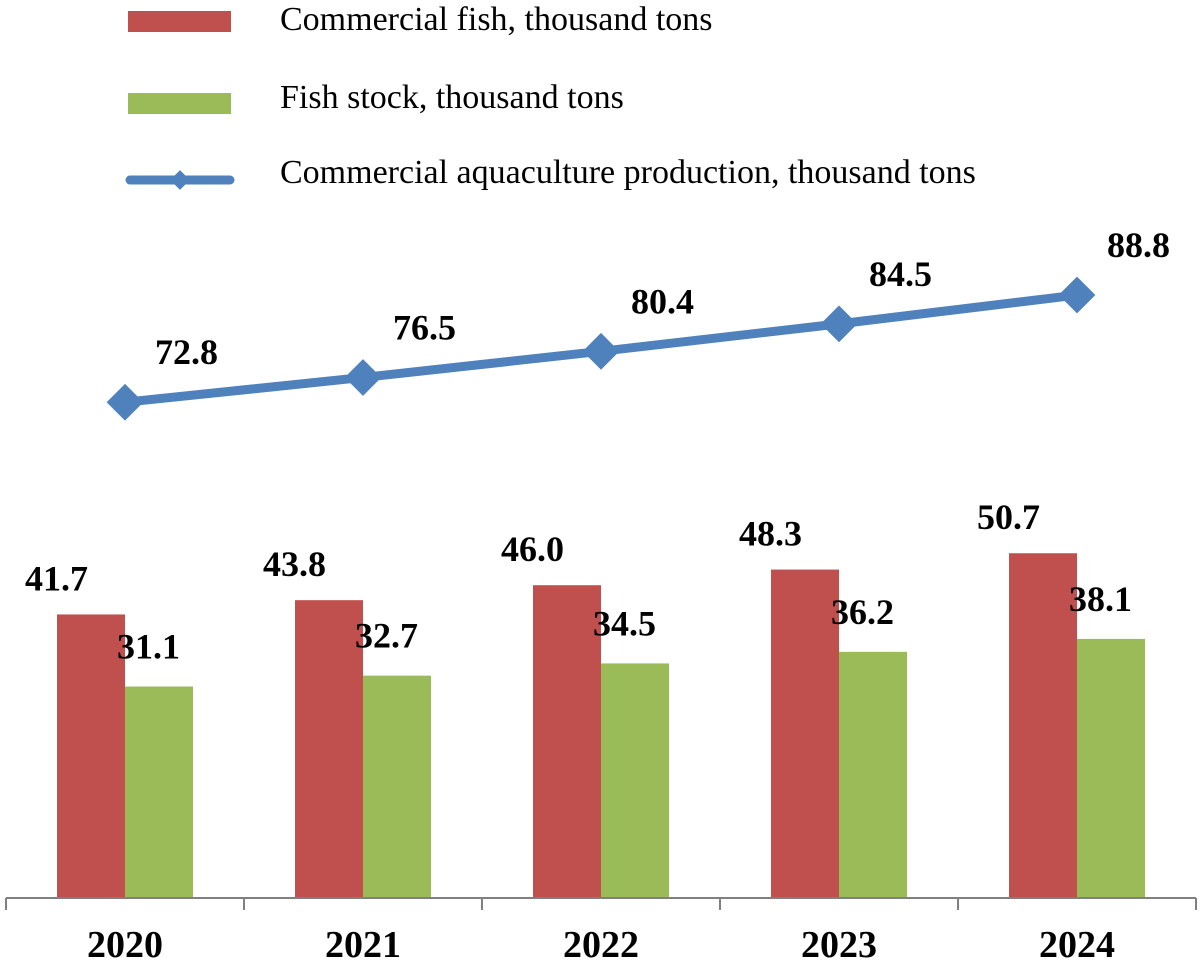  I want to click on marker-aquaculture-2024, so click(1077, 295).